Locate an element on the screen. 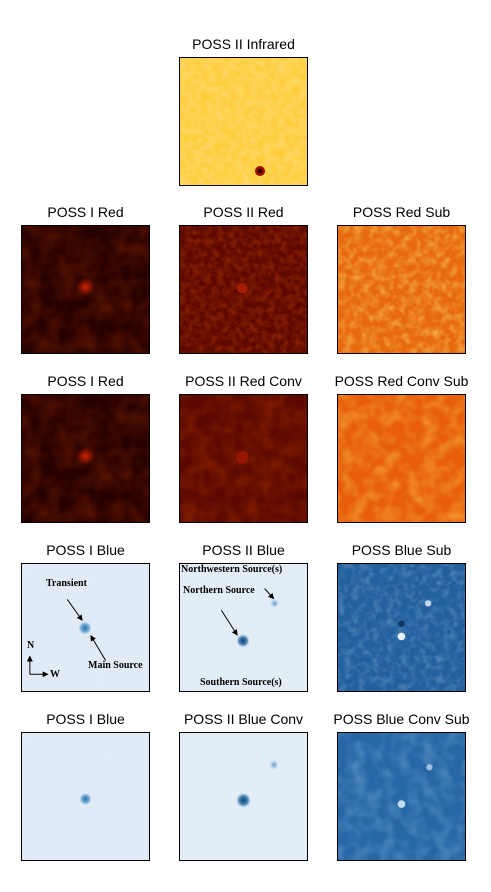 The image size is (491, 892). panel-poss1-blue: POSS I Blue Transient Main Source is located at coordinates (85, 617).